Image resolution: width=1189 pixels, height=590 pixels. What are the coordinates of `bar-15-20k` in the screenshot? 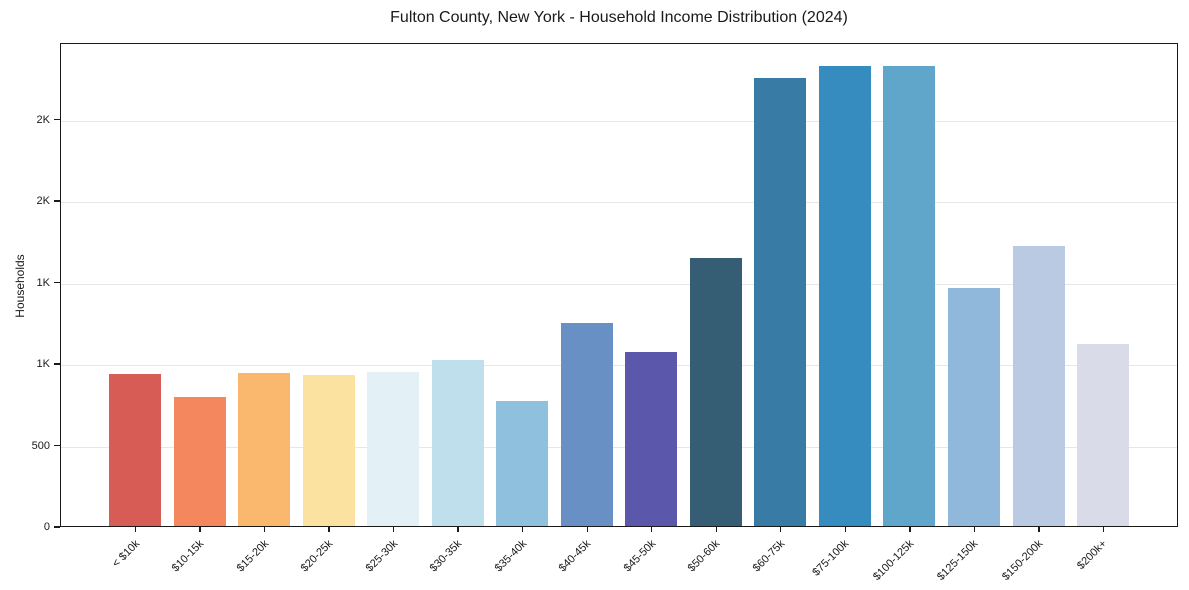 It's located at (264, 449).